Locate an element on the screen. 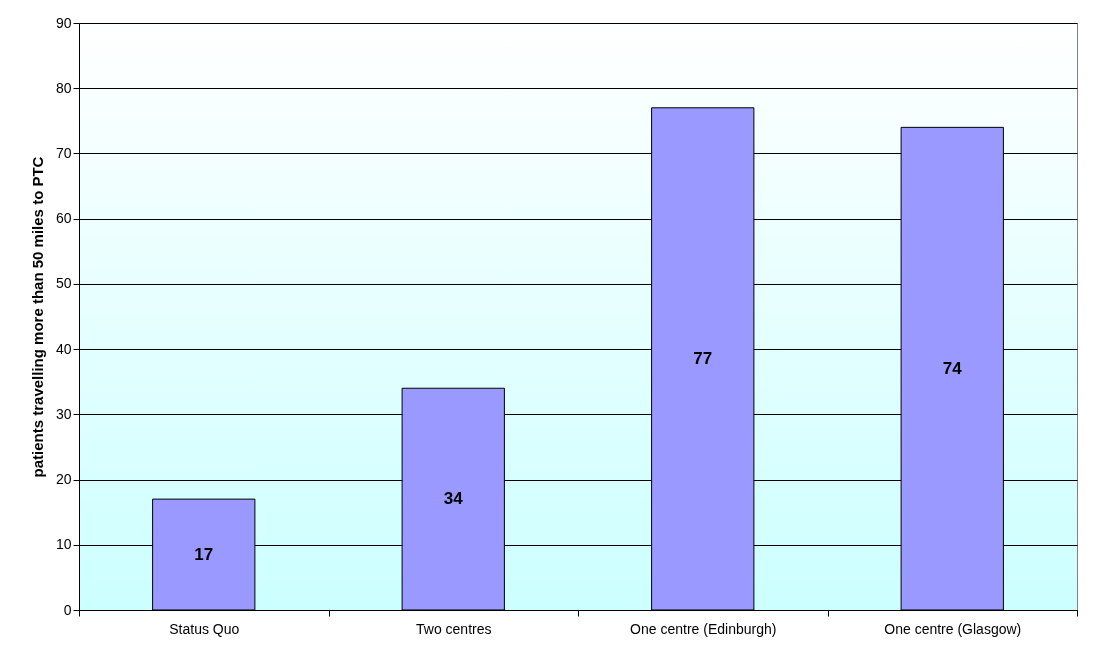 This screenshot has height=655, width=1097. y-tick-label: 50 is located at coordinates (63, 283).